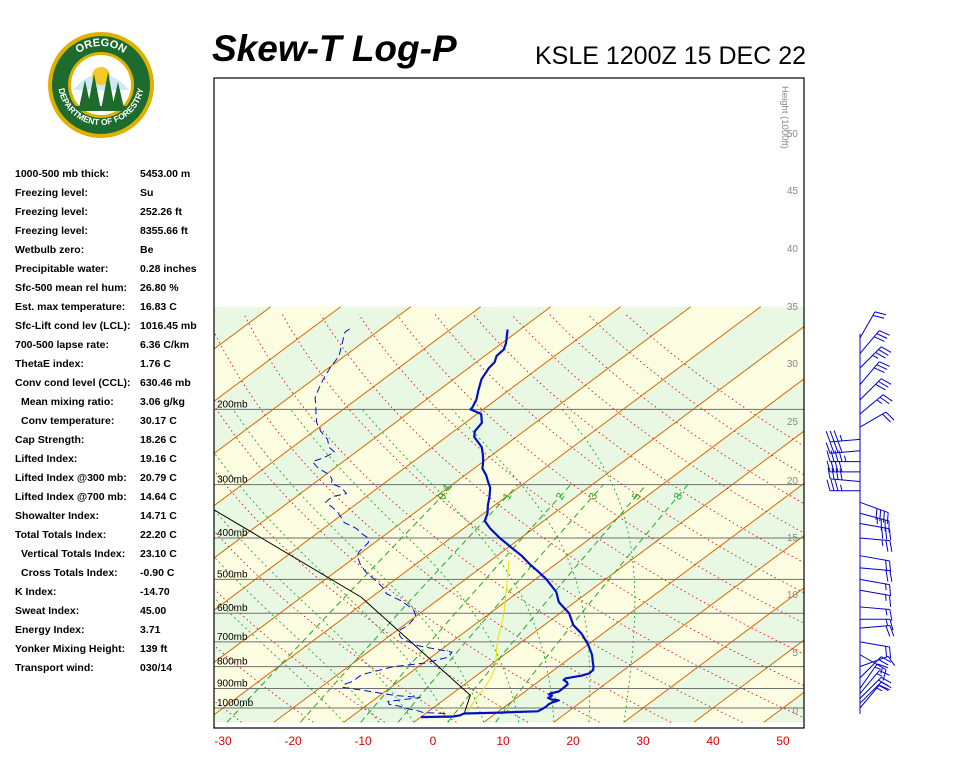  I want to click on index-label: Est. max temperature:, so click(70, 307).